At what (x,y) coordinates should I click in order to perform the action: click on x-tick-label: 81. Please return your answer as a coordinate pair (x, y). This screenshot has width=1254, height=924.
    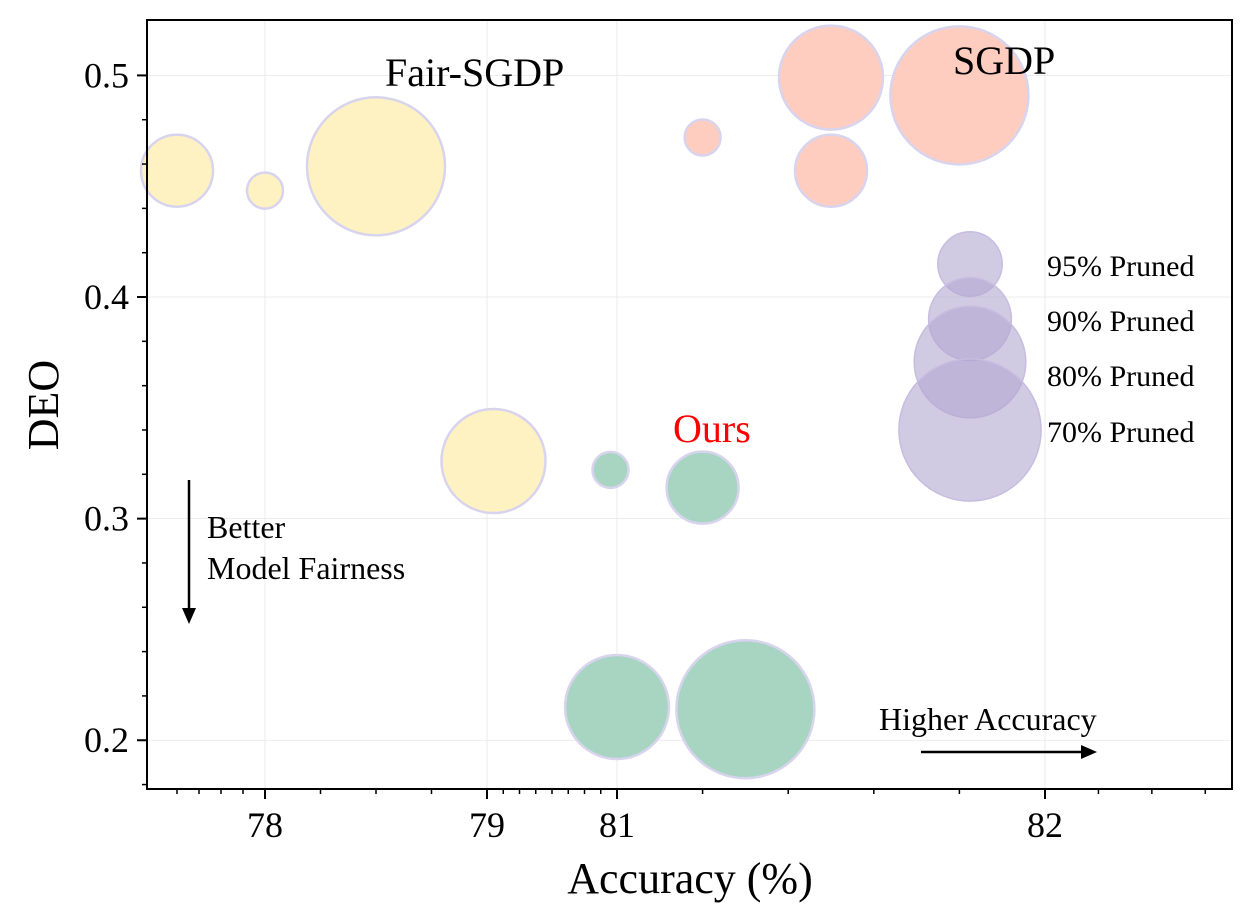
    Looking at the image, I should click on (617, 825).